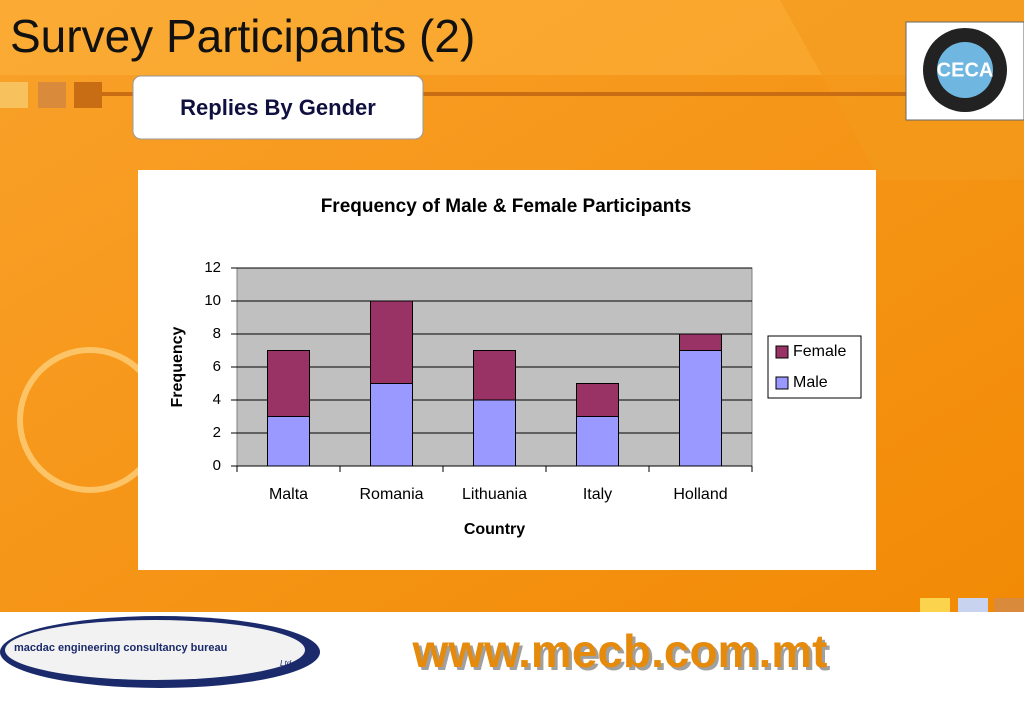  I want to click on subtitle-box, so click(278, 107).